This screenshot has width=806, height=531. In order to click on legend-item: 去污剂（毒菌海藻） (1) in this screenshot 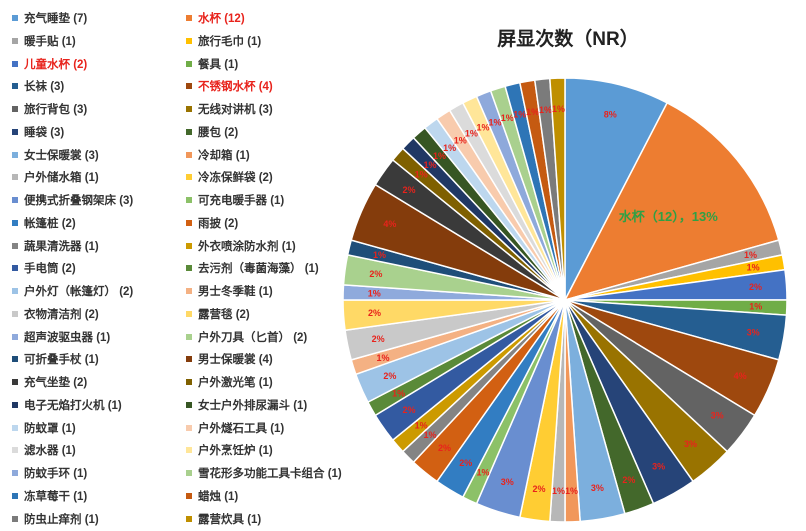, I will do `click(252, 268)`.